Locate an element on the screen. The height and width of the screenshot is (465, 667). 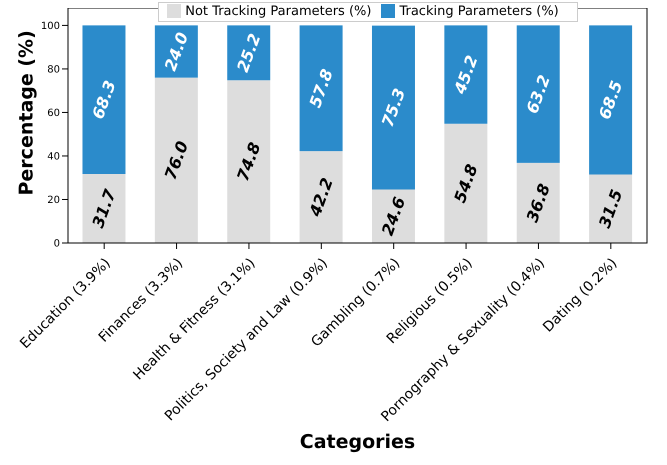
x-axis-title: Categories is located at coordinates (358, 442).